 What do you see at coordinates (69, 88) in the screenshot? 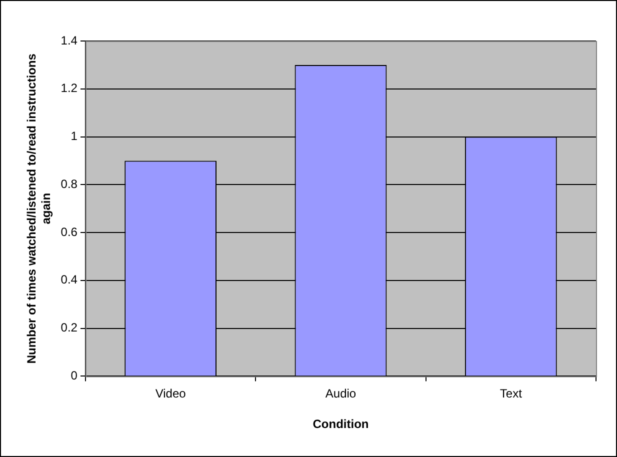
I see `y-tick-label: 1.2` at bounding box center [69, 88].